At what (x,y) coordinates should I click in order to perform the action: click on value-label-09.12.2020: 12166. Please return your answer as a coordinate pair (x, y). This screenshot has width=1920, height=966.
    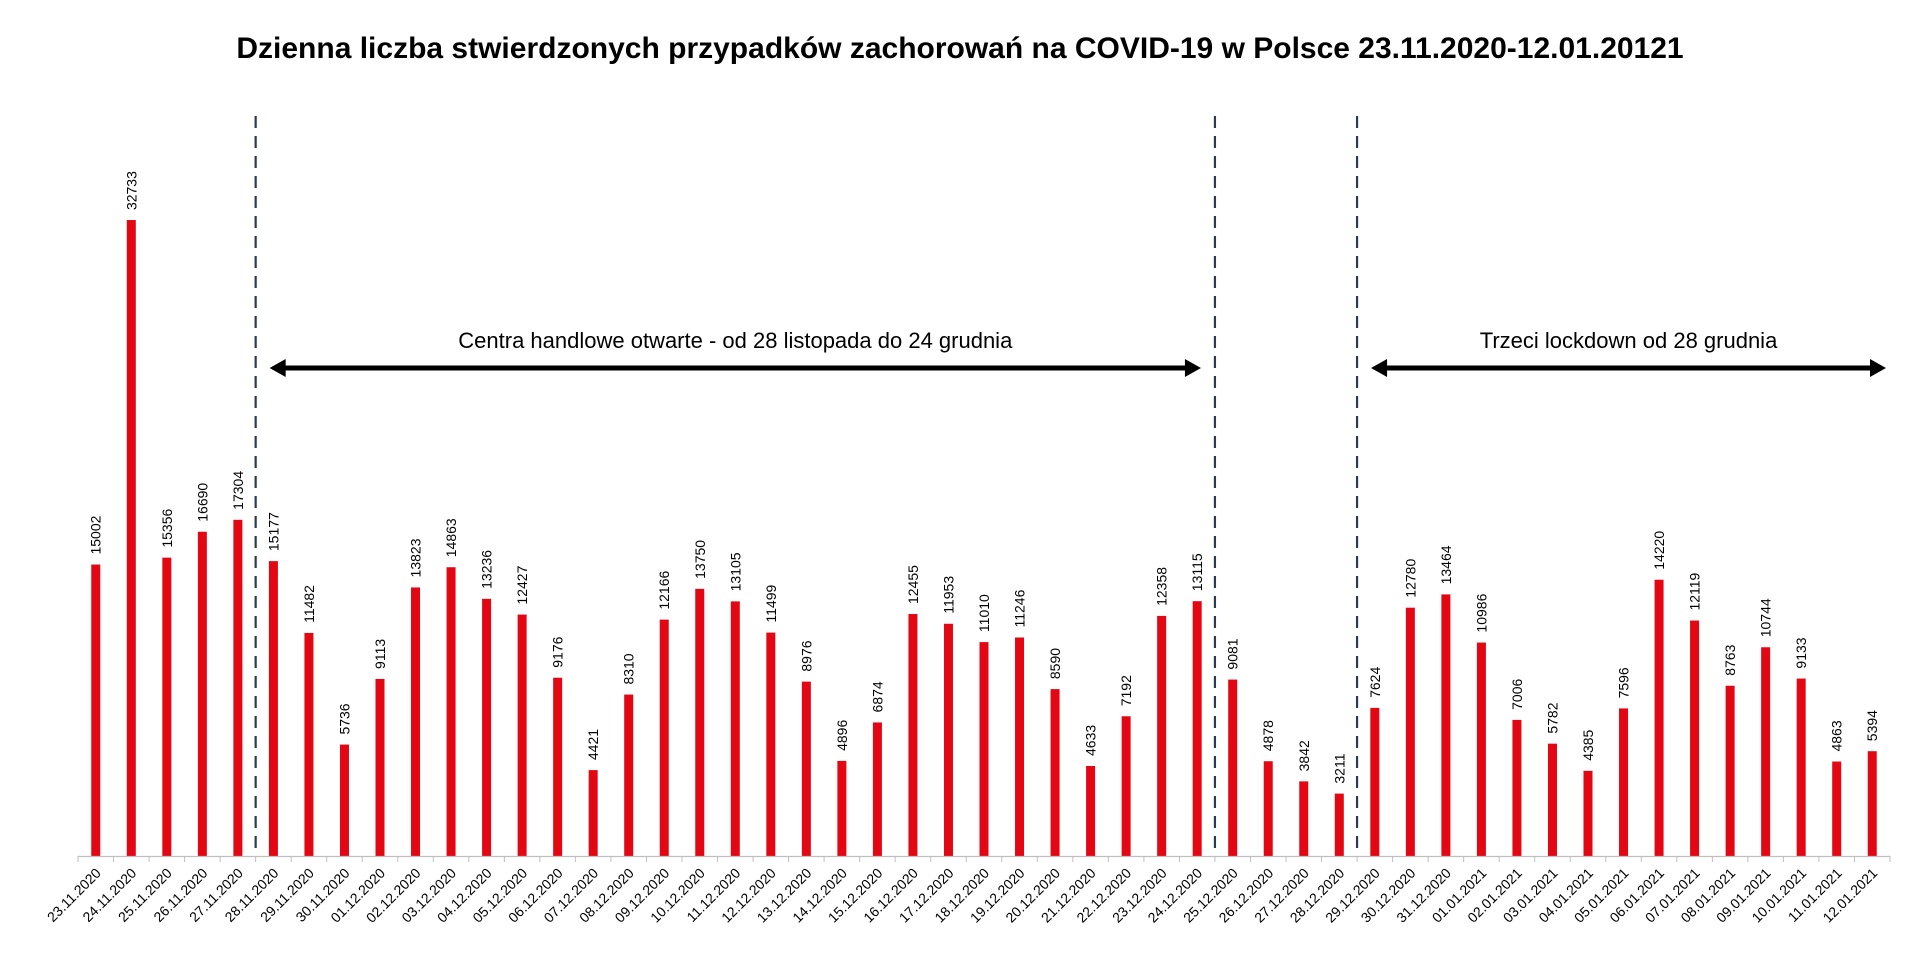
    Looking at the image, I should click on (664, 589).